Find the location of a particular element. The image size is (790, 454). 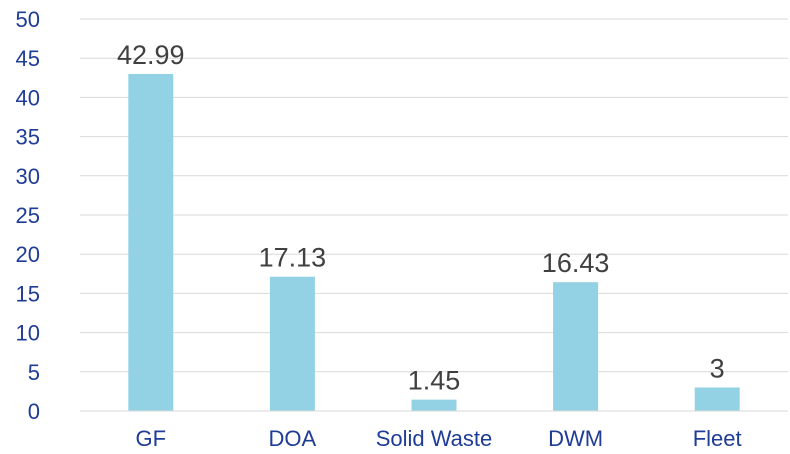

y-tick-label: 50 is located at coordinates (28, 19).